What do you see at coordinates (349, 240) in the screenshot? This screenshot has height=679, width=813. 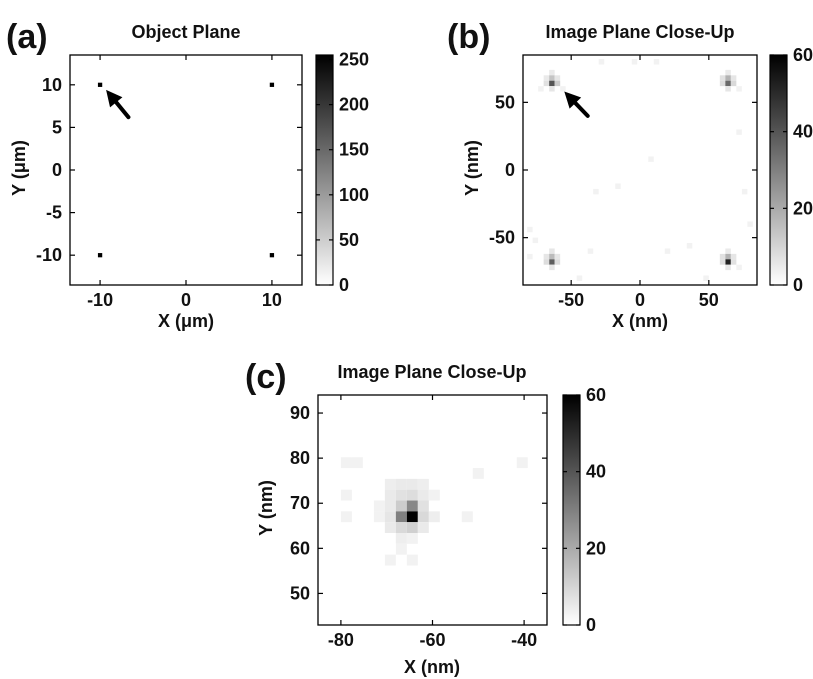 I see `panel-a-colorbar-tick-label: 50` at bounding box center [349, 240].